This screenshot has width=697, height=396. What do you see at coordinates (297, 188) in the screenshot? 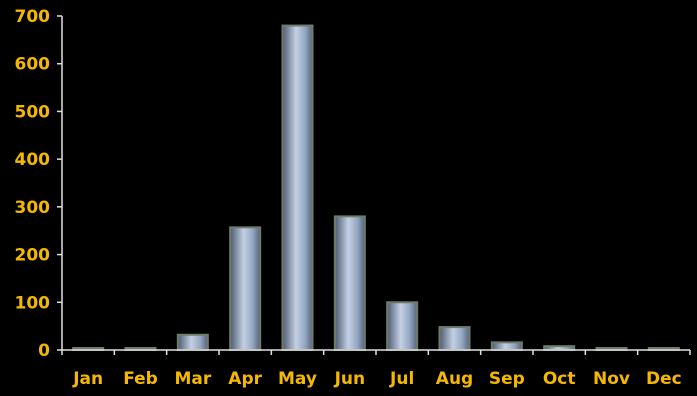
I see `bar-may` at bounding box center [297, 188].